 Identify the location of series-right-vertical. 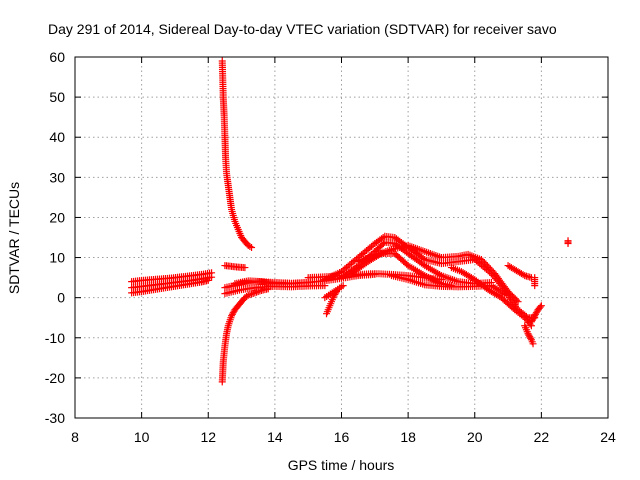
(535, 282).